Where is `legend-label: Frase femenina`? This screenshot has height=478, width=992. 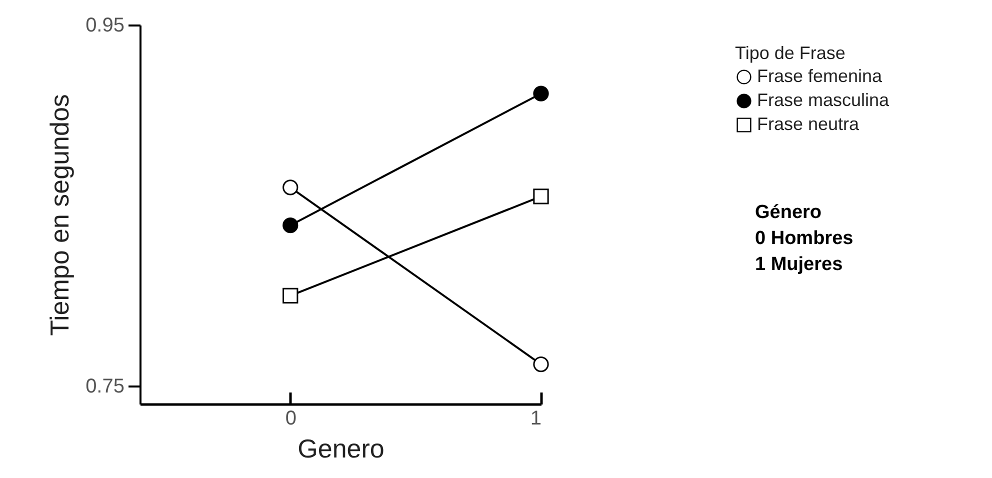
legend-label: Frase femenina is located at coordinates (820, 76).